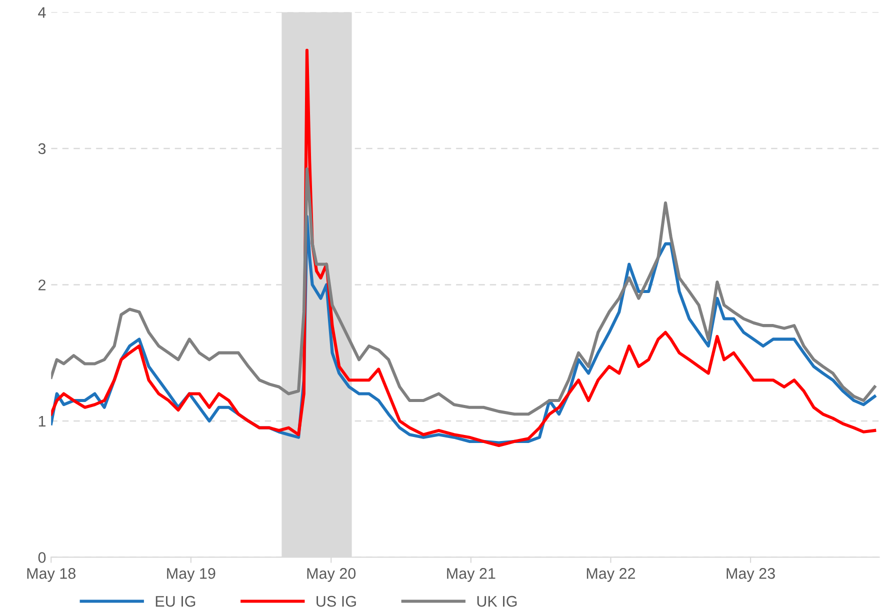  What do you see at coordinates (42, 285) in the screenshot?
I see `y-tick-label: 2` at bounding box center [42, 285].